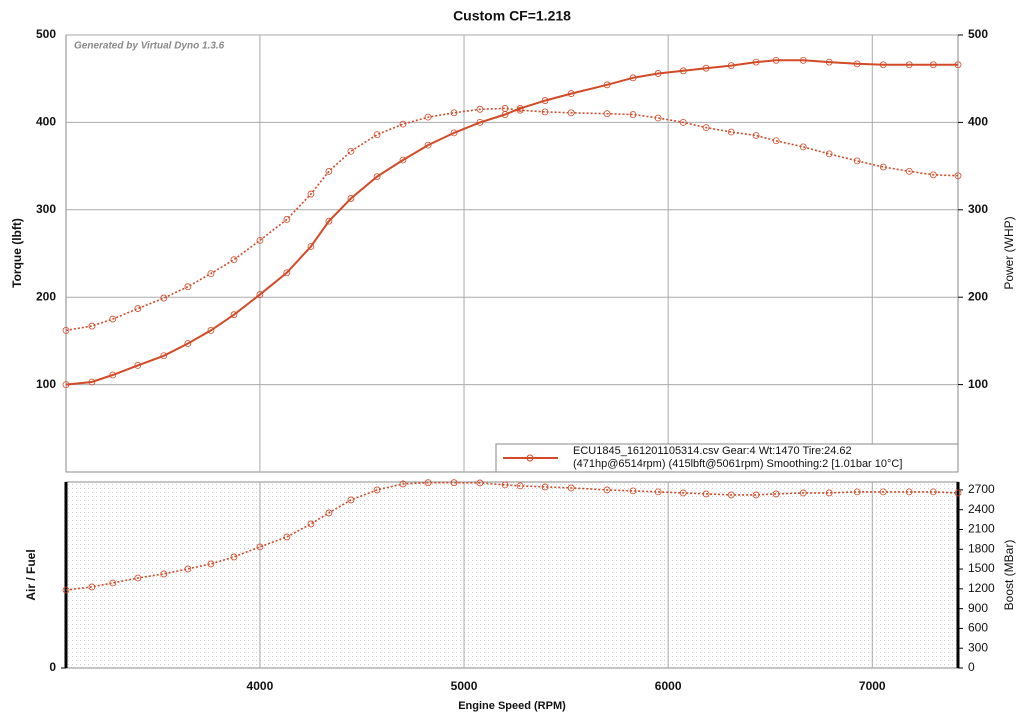  I want to click on y2-axis-label: Power (WHP), so click(1009, 252).